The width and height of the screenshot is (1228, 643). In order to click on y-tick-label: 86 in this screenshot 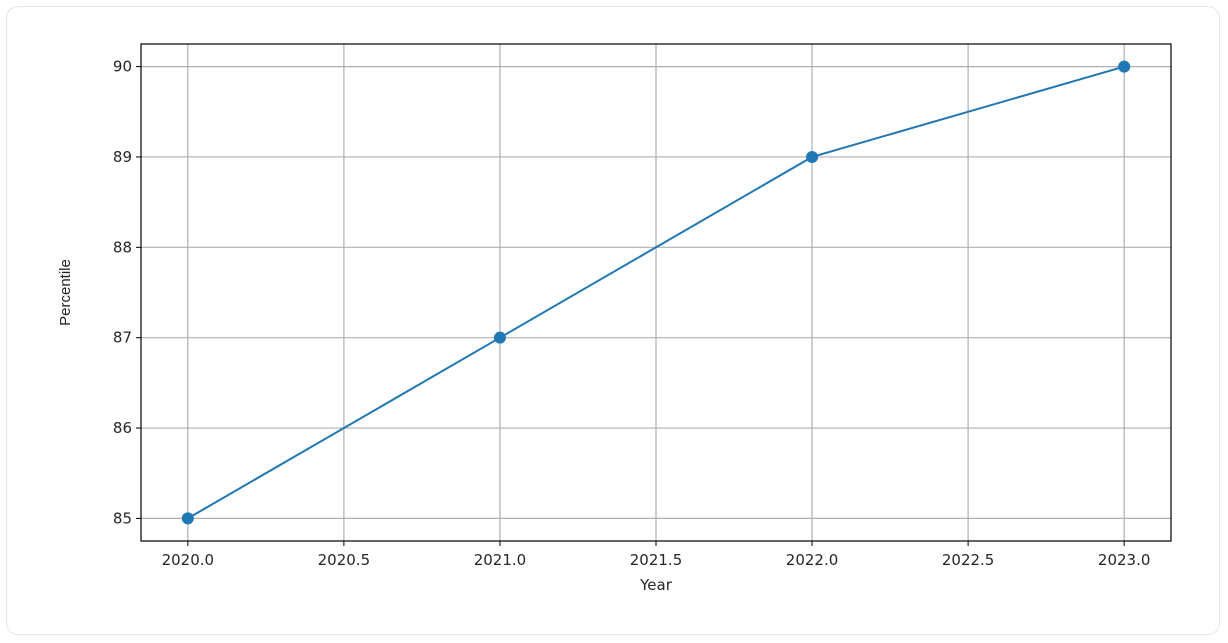, I will do `click(122, 428)`.